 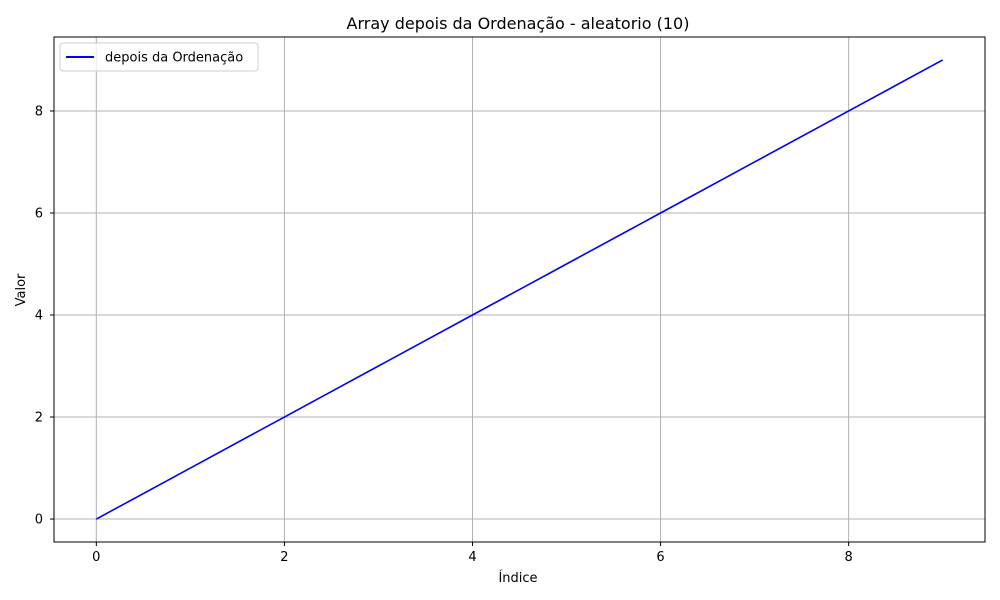 What do you see at coordinates (849, 557) in the screenshot?
I see `x-tick-label: 8` at bounding box center [849, 557].